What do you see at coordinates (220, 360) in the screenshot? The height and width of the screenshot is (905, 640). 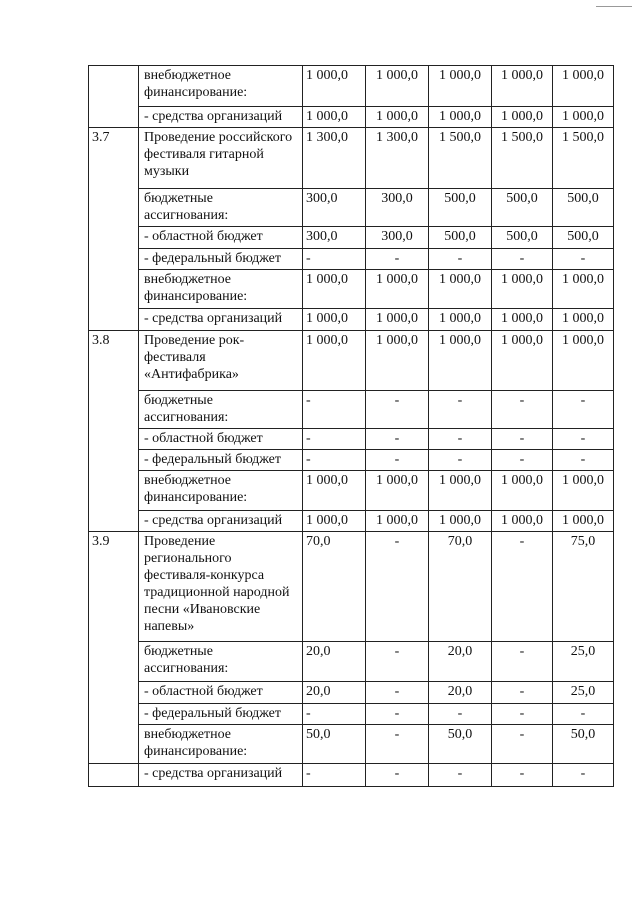 I see `row-label: Проведение рок-фестиваля «Антифабрика»` at bounding box center [220, 360].